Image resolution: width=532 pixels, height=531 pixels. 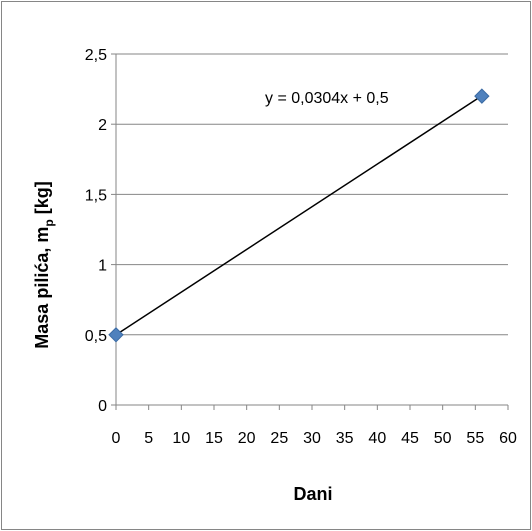 I want to click on x-tick-label: 20, so click(x=247, y=438).